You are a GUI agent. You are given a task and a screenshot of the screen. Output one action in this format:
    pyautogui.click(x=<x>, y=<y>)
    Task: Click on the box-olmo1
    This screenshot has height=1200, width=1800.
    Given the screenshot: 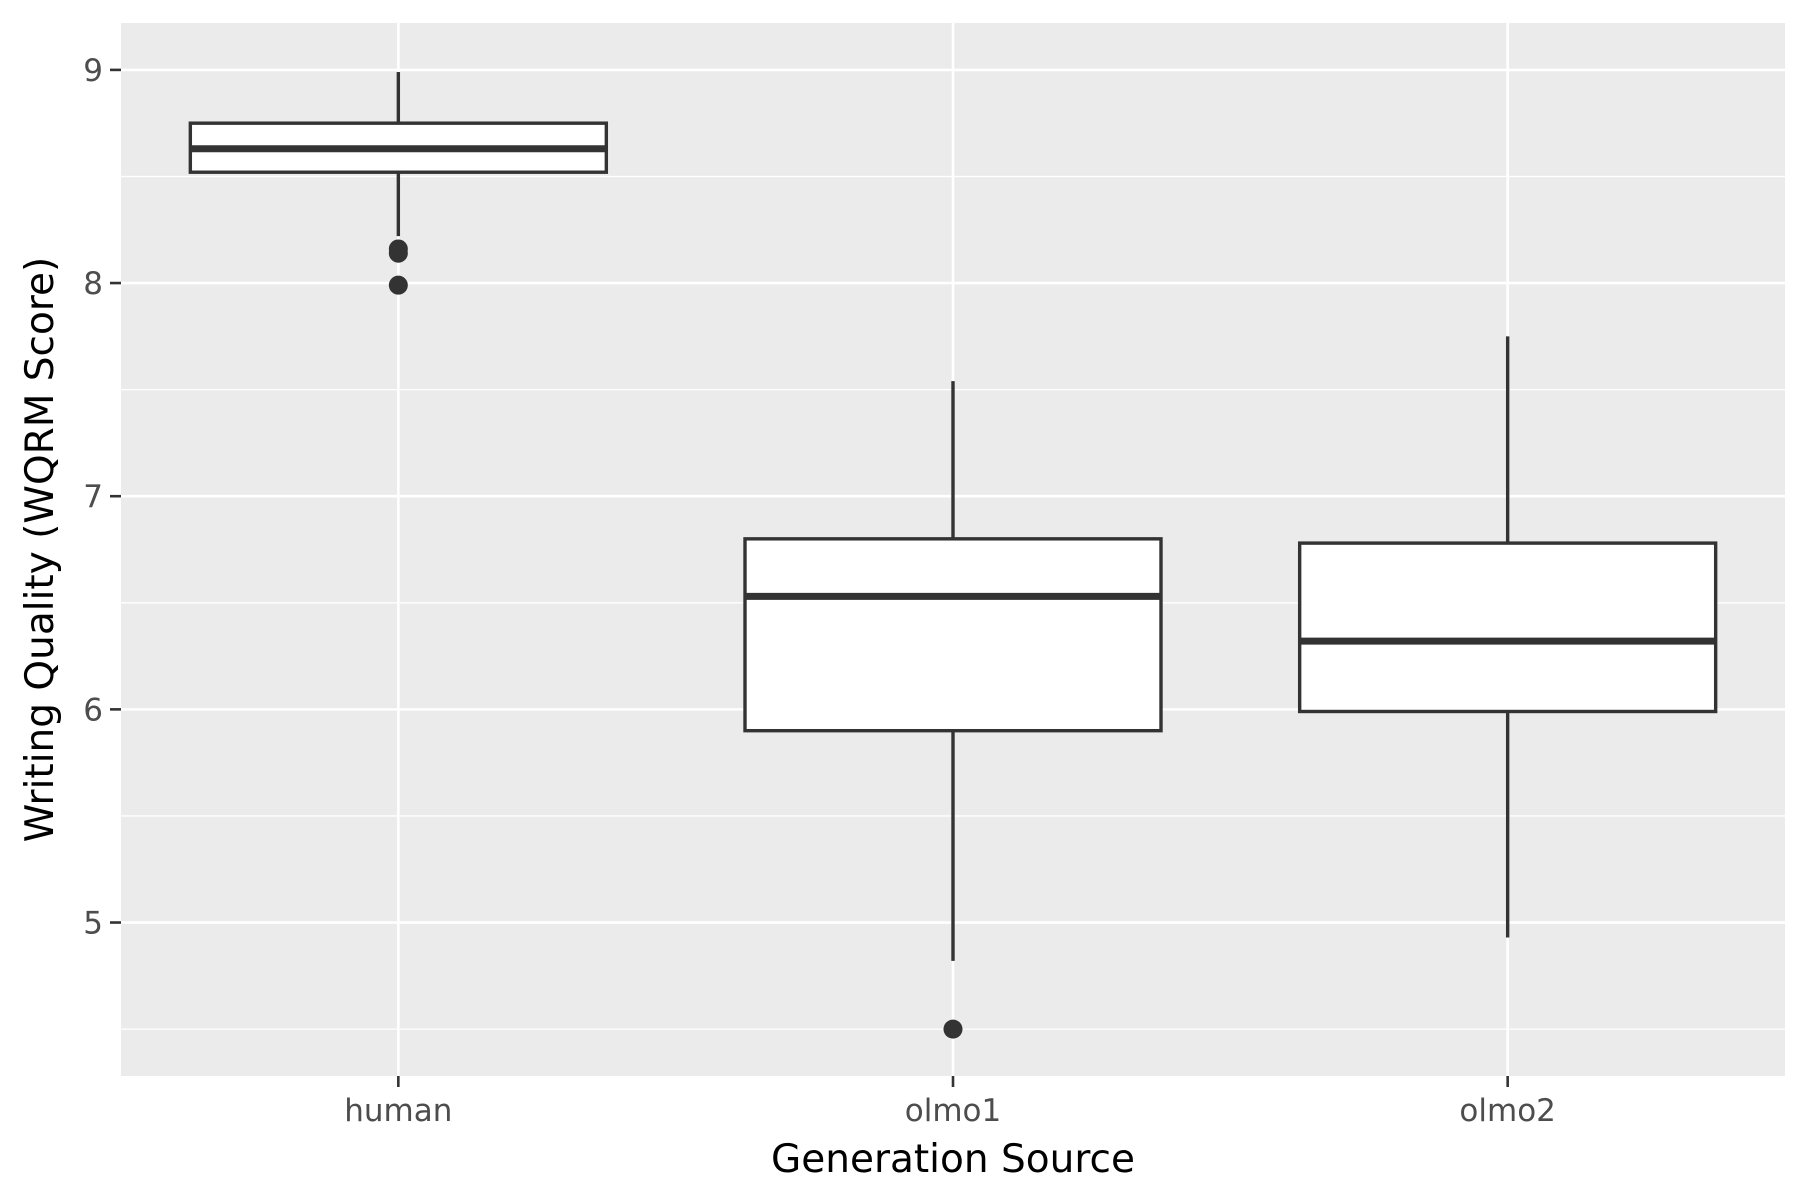 What is the action you would take?
    pyautogui.click(x=953, y=710)
    